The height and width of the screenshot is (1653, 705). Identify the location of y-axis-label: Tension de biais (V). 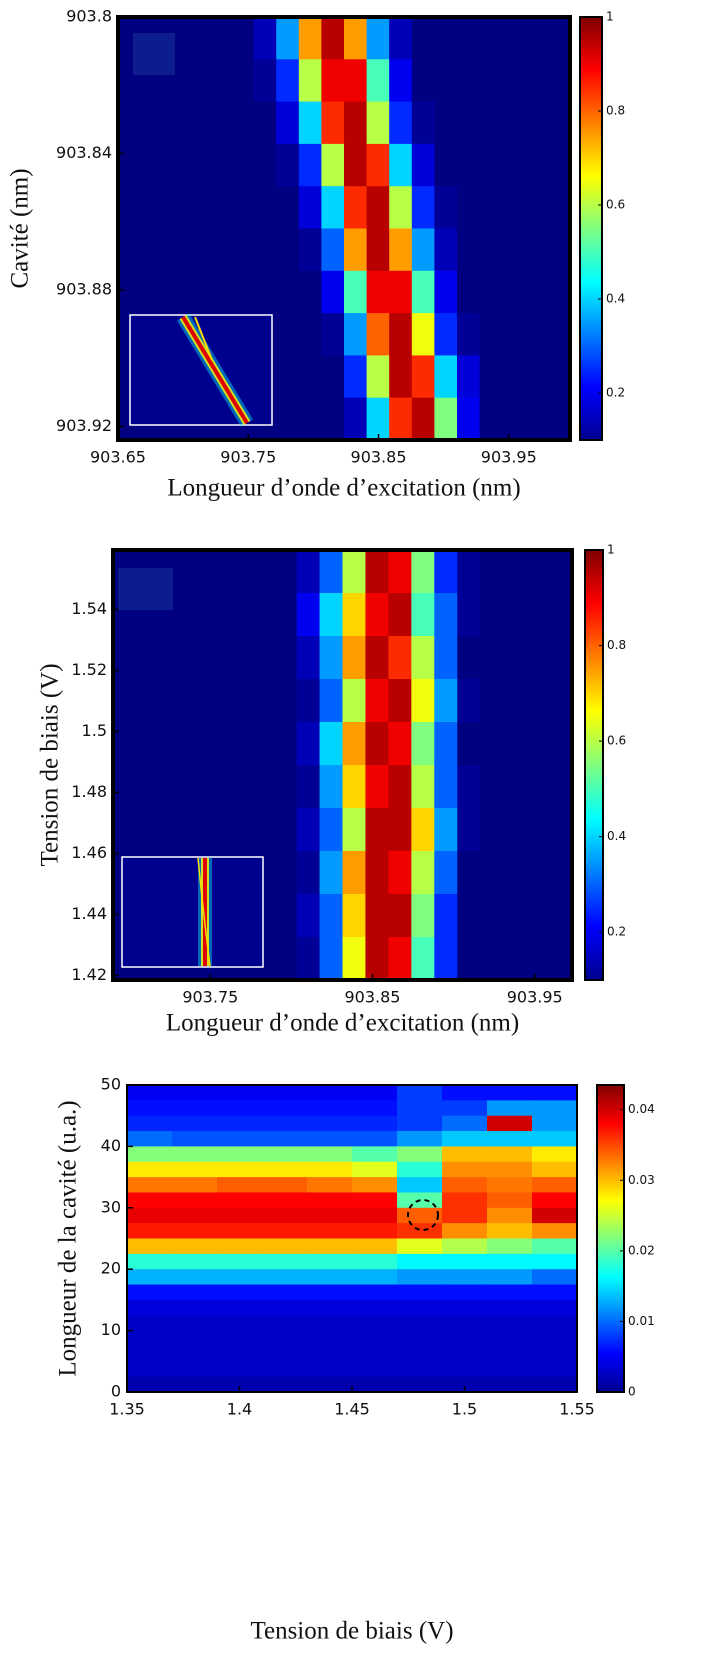
(50, 764).